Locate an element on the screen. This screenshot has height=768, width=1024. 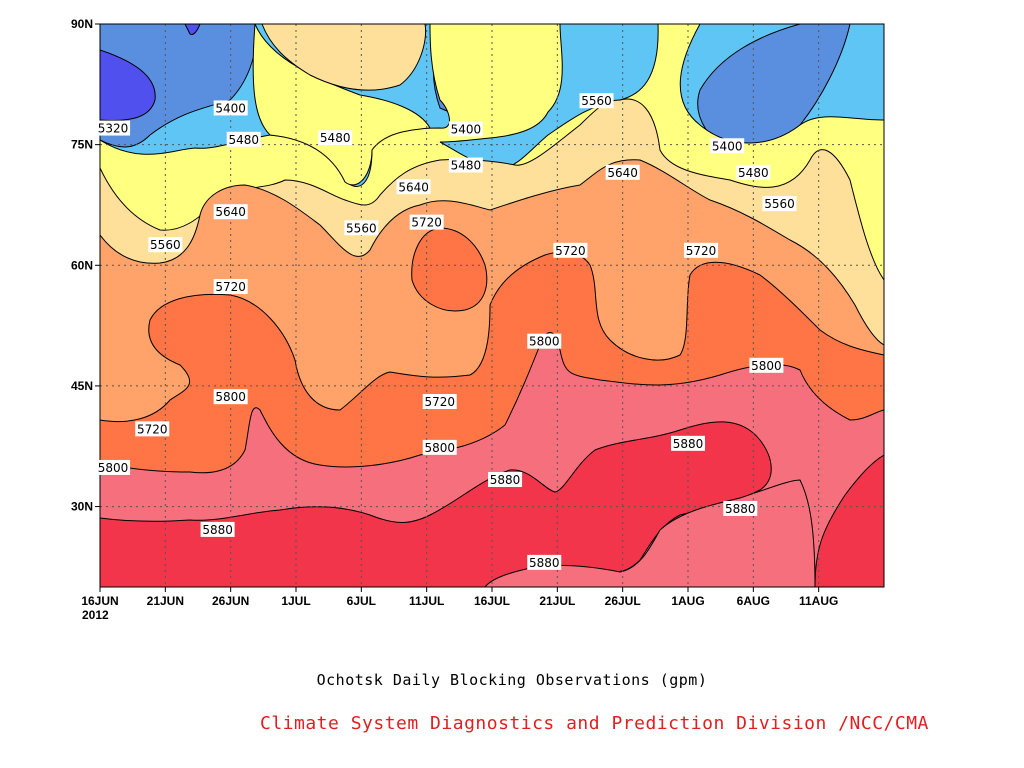
contour-label: 5320 is located at coordinates (113, 128).